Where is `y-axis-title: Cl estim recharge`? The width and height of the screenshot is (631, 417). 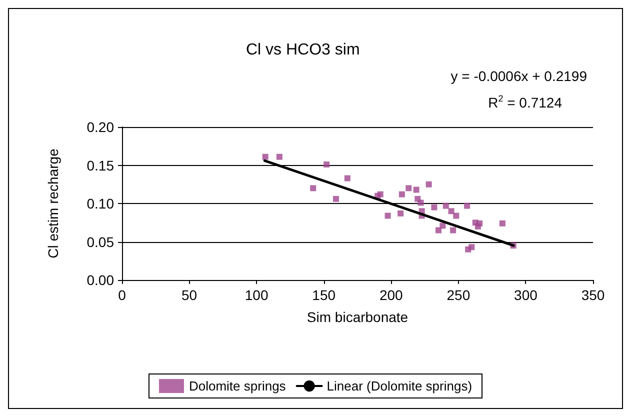
y-axis-title: Cl estim recharge is located at coordinates (53, 203).